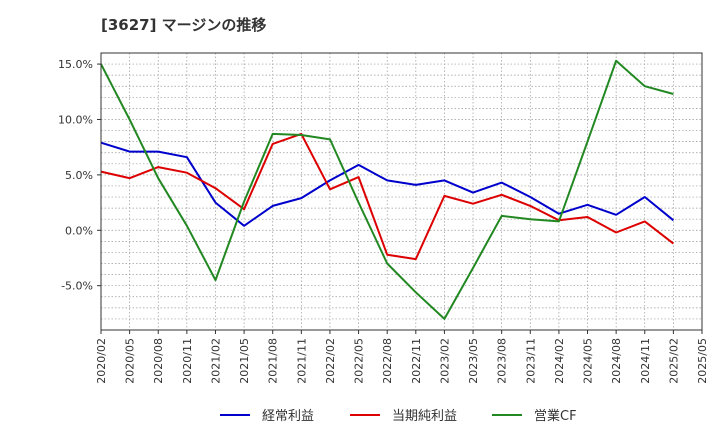 This screenshot has height=440, width=720. I want to click on y-tick-label: 0.0%, so click(79, 230).